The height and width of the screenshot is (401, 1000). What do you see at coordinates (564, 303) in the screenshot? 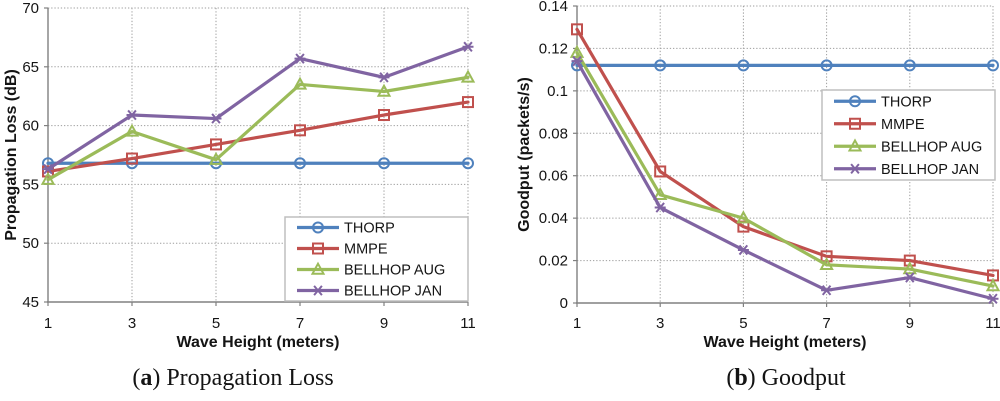
I see `y-tick-label: 0` at bounding box center [564, 303].